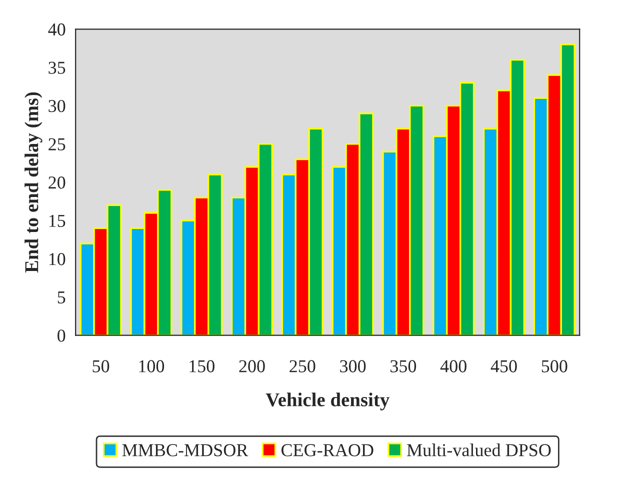 Image resolution: width=630 pixels, height=486 pixels. What do you see at coordinates (57, 144) in the screenshot?
I see `y-tick-label: 25` at bounding box center [57, 144].